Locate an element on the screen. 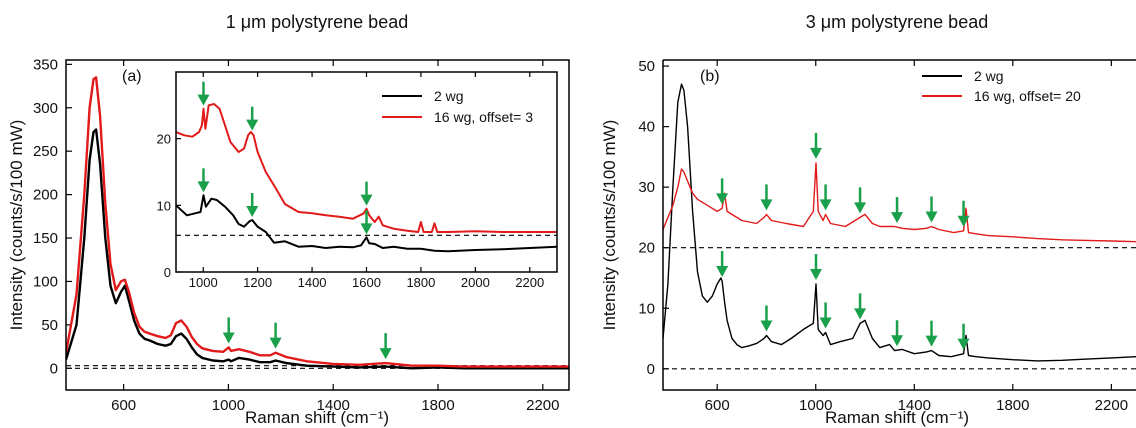 The image size is (1136, 428). y-tick-label: 350 is located at coordinates (45, 64).